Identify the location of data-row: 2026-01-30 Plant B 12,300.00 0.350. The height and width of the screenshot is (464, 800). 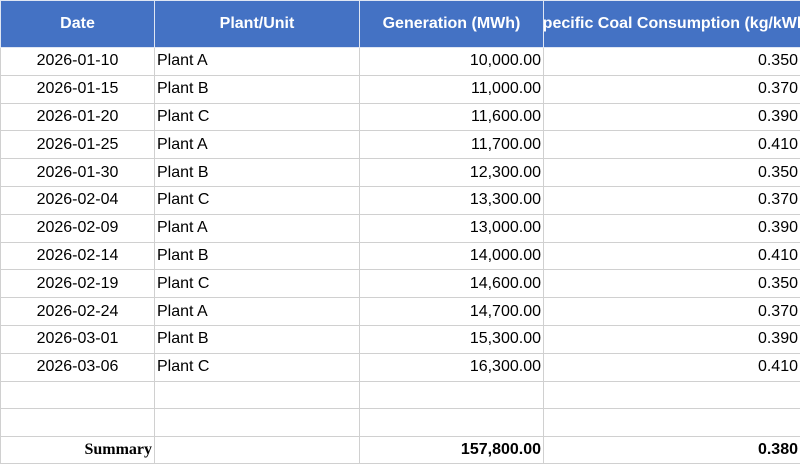
(400, 172).